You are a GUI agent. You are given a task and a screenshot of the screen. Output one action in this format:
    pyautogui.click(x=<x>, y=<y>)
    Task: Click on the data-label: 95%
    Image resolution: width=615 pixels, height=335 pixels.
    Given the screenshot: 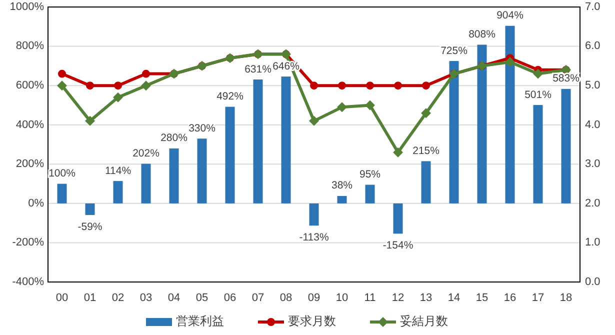 What is the action you would take?
    pyautogui.click(x=370, y=174)
    